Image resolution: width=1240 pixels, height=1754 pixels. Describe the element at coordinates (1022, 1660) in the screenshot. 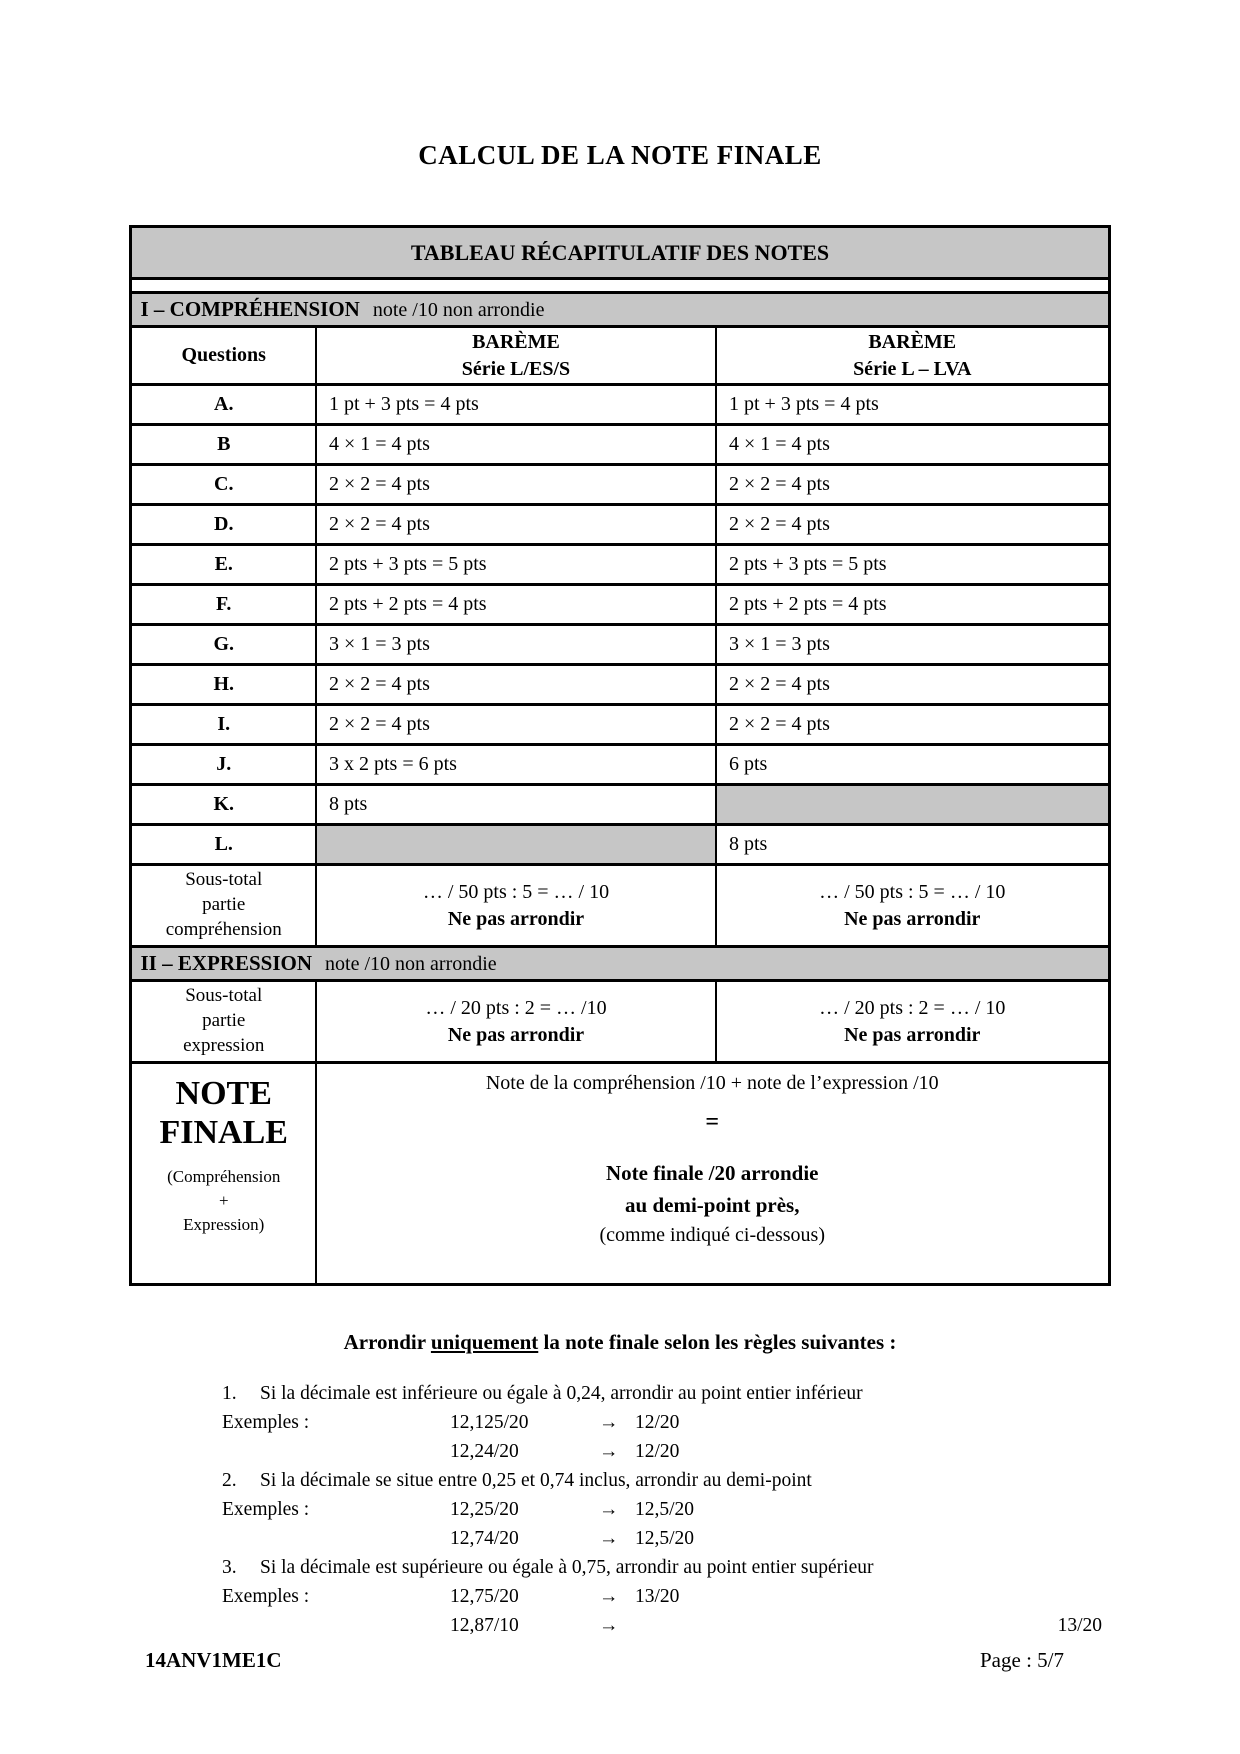

I see `footer-page-number: Page : 5/7` at that location.